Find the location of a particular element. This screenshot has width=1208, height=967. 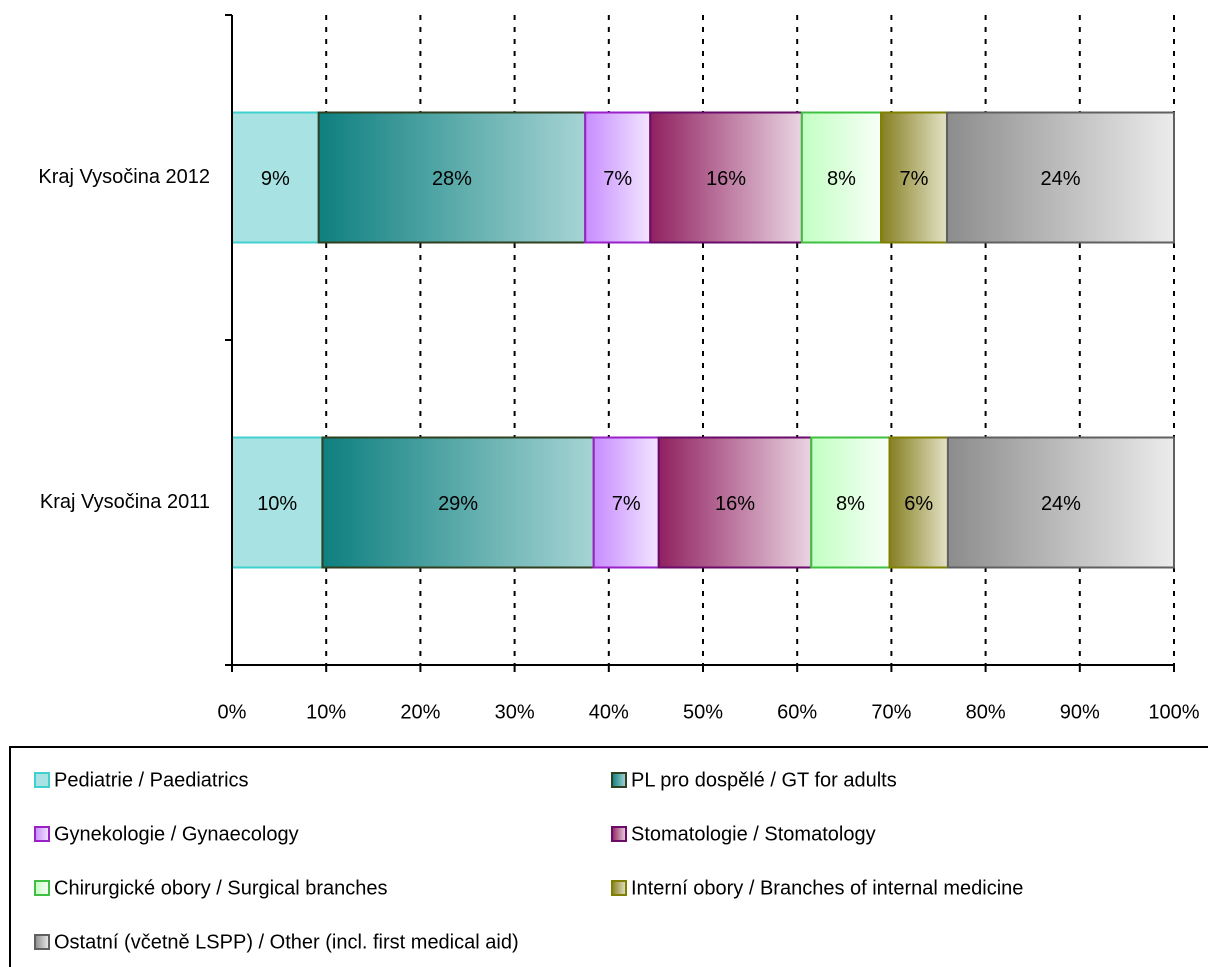

legend-label: Chirurgické obory / Surgical branches is located at coordinates (221, 888).